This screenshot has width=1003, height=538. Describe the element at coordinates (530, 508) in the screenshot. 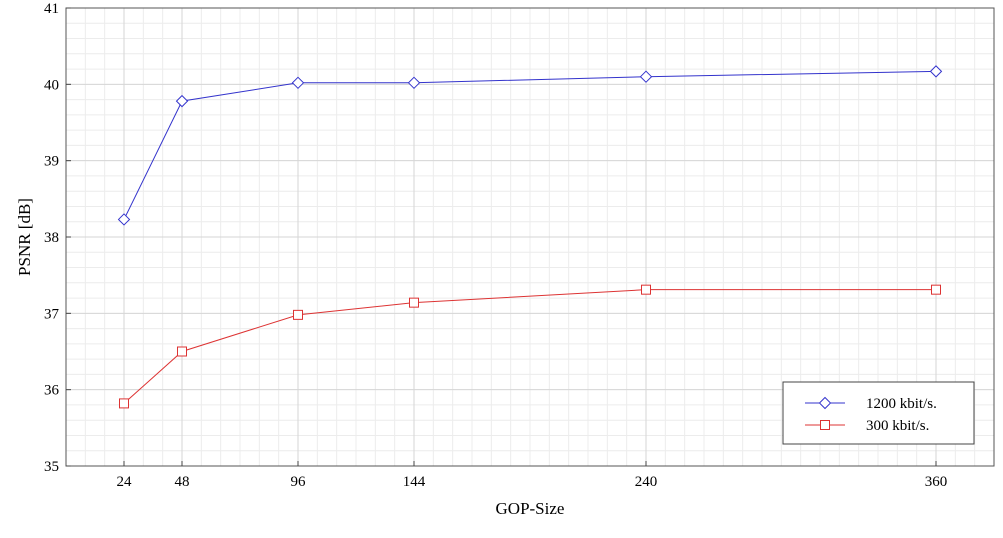

I see `x-axis-title: GOP-Size` at that location.